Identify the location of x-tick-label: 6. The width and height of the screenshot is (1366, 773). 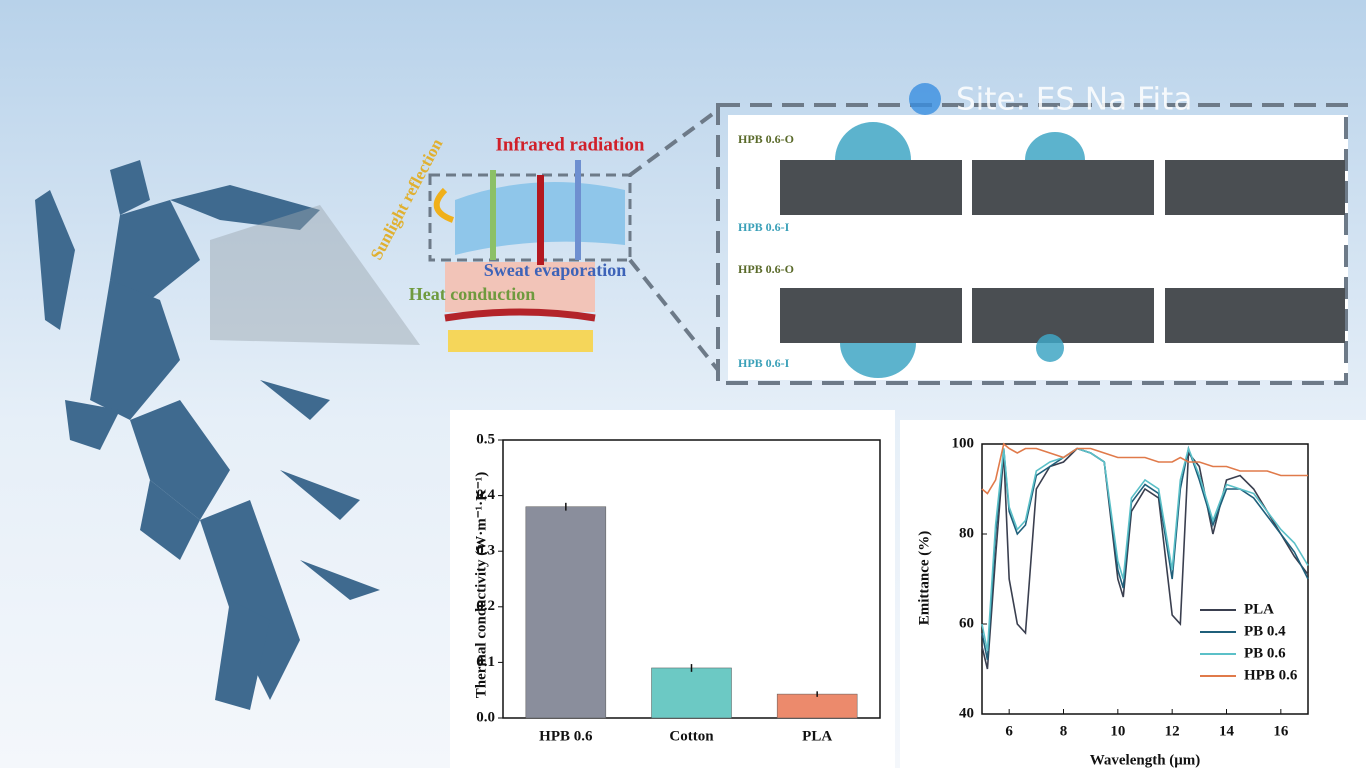
(1009, 731).